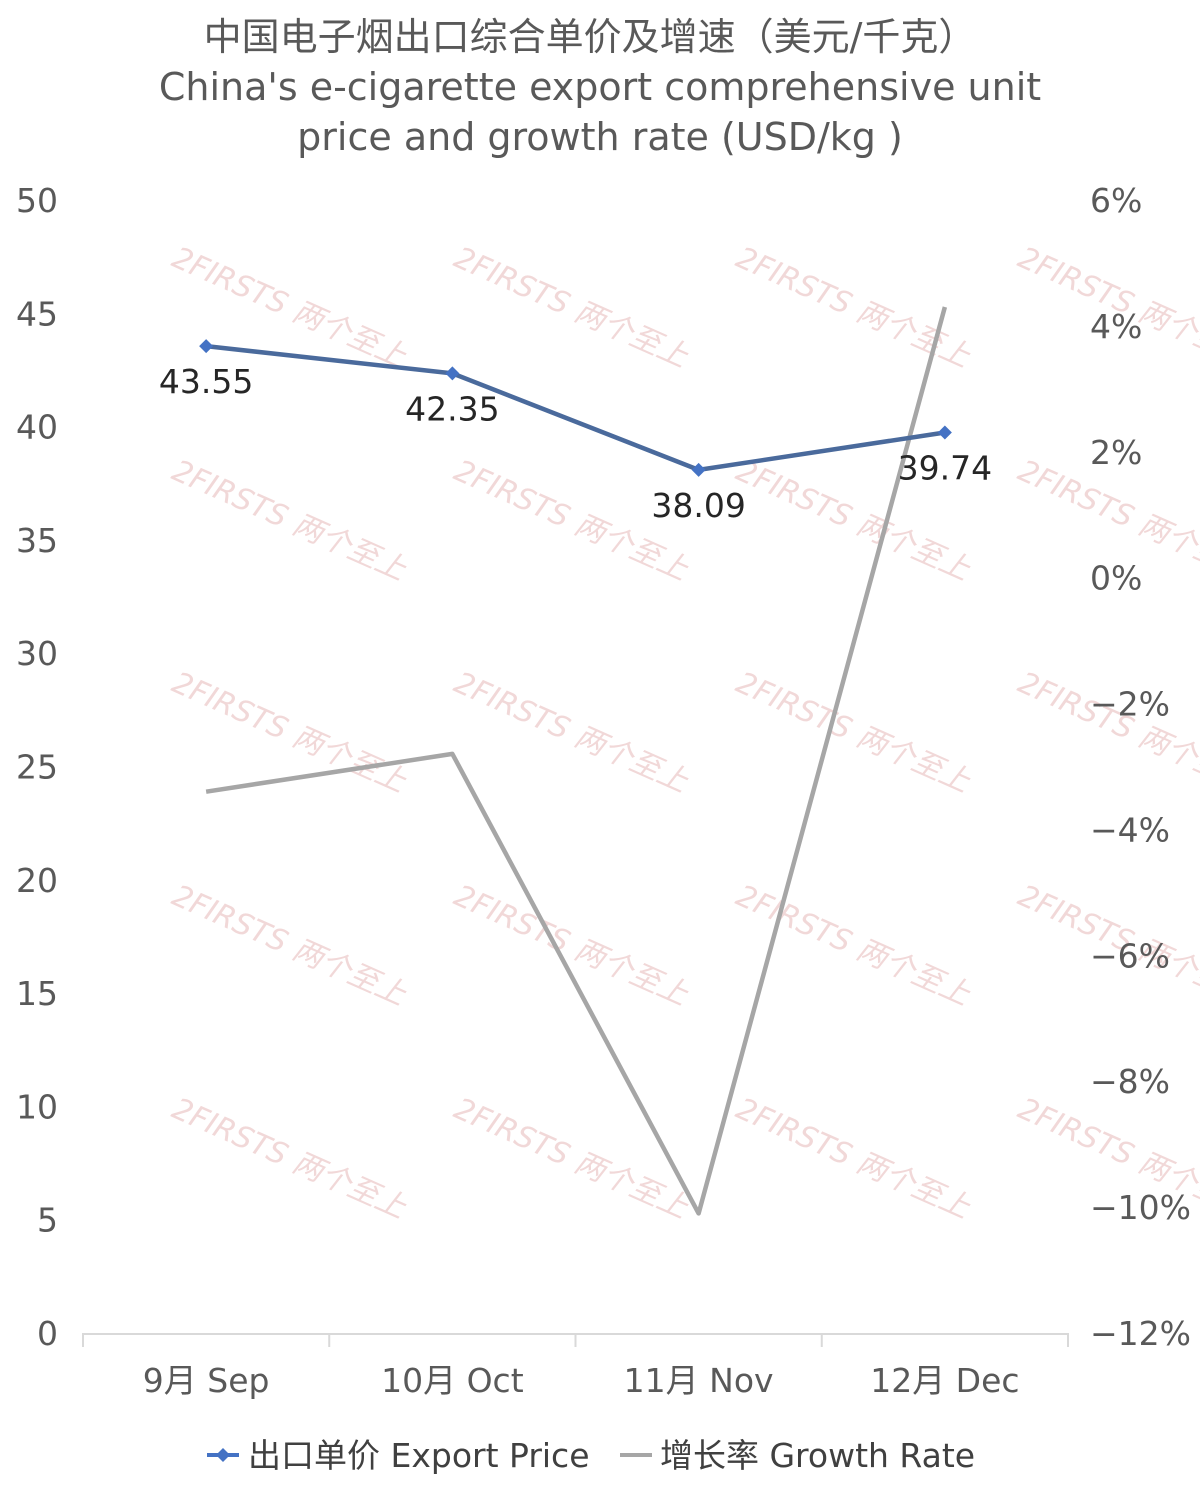 This screenshot has width=1200, height=1501. Describe the element at coordinates (590, 37) in the screenshot. I see `chart-title: 中国电子烟出口综合单价及增速（美元/千克）` at that location.